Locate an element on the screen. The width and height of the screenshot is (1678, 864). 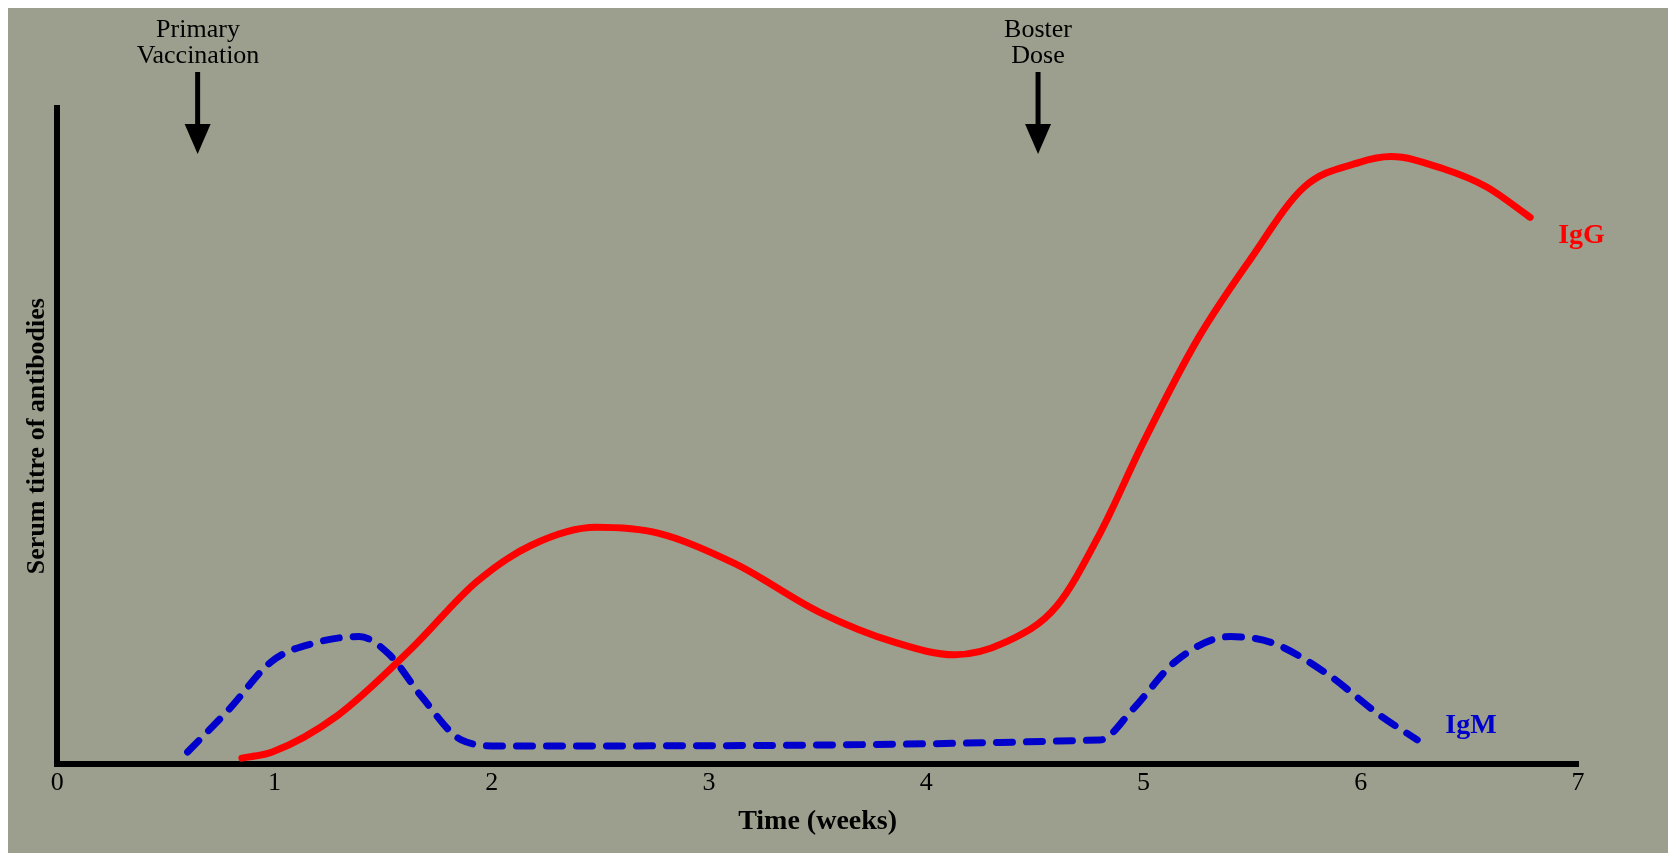
text: Primary Vaccination is located at coordinates (198, 41).